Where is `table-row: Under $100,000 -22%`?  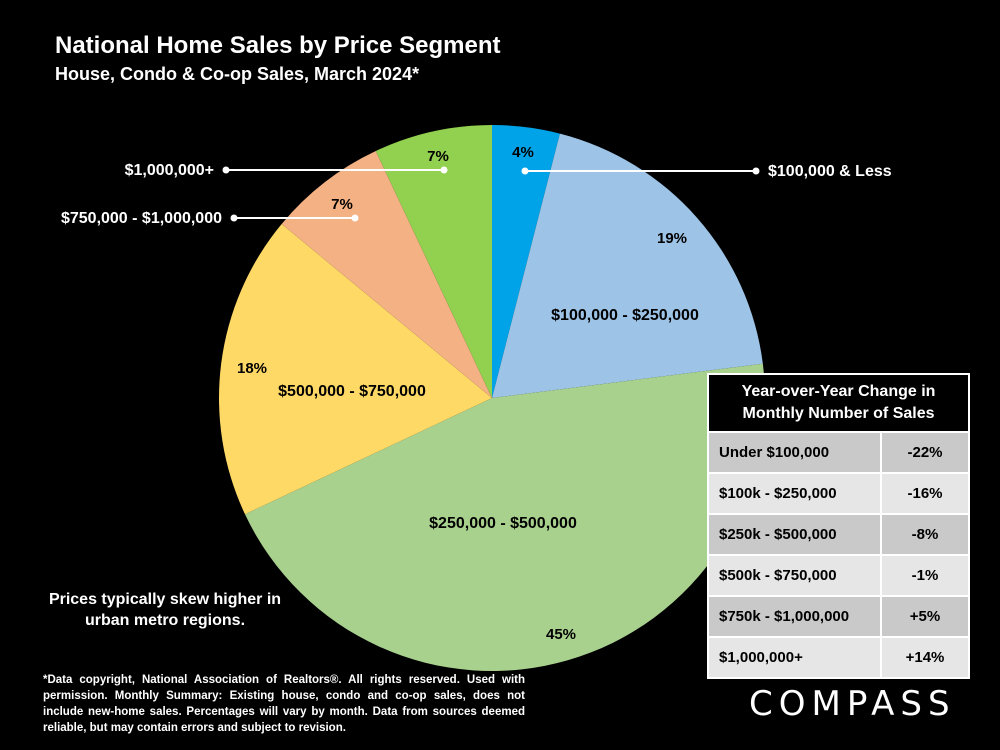 table-row: Under $100,000 -22% is located at coordinates (838, 452).